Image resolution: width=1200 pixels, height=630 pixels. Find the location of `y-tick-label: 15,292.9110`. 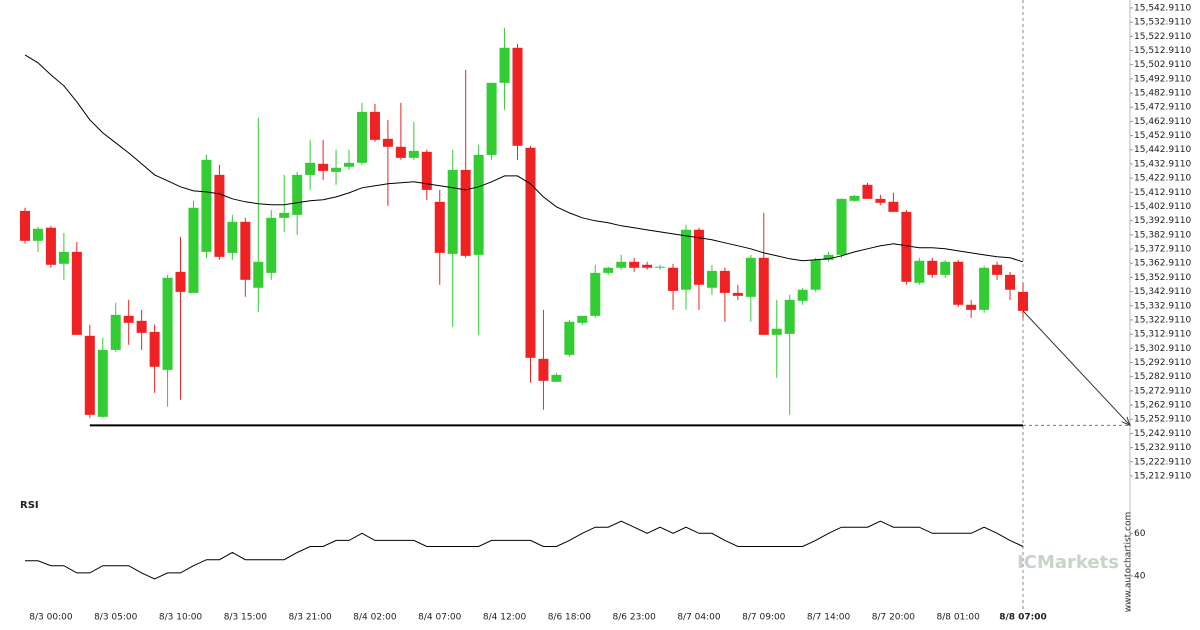

y-tick-label: 15,292.9110 is located at coordinates (1163, 363).